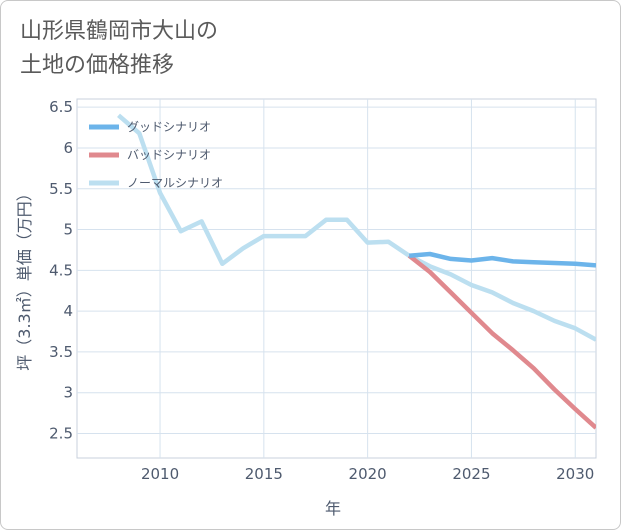 The height and width of the screenshot is (530, 621). What do you see at coordinates (119, 31) in the screenshot?
I see `chart-title-line-1: 山形県鶴岡市大山の` at bounding box center [119, 31].